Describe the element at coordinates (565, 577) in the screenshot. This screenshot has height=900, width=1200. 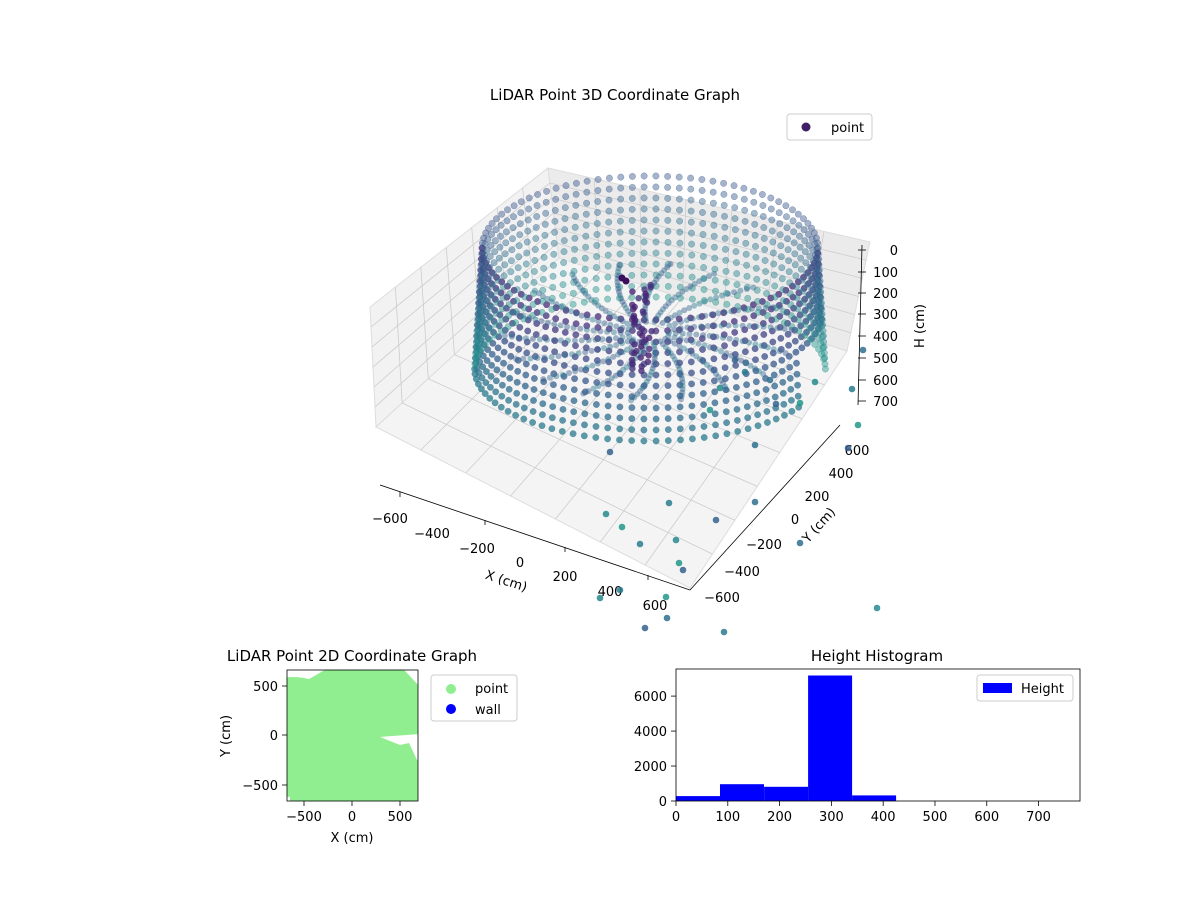
I see `x-tick-label: 200` at that location.